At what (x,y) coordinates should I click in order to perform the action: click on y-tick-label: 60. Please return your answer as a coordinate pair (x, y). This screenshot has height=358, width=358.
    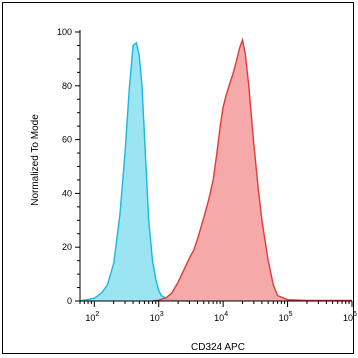
    Looking at the image, I should click on (67, 140).